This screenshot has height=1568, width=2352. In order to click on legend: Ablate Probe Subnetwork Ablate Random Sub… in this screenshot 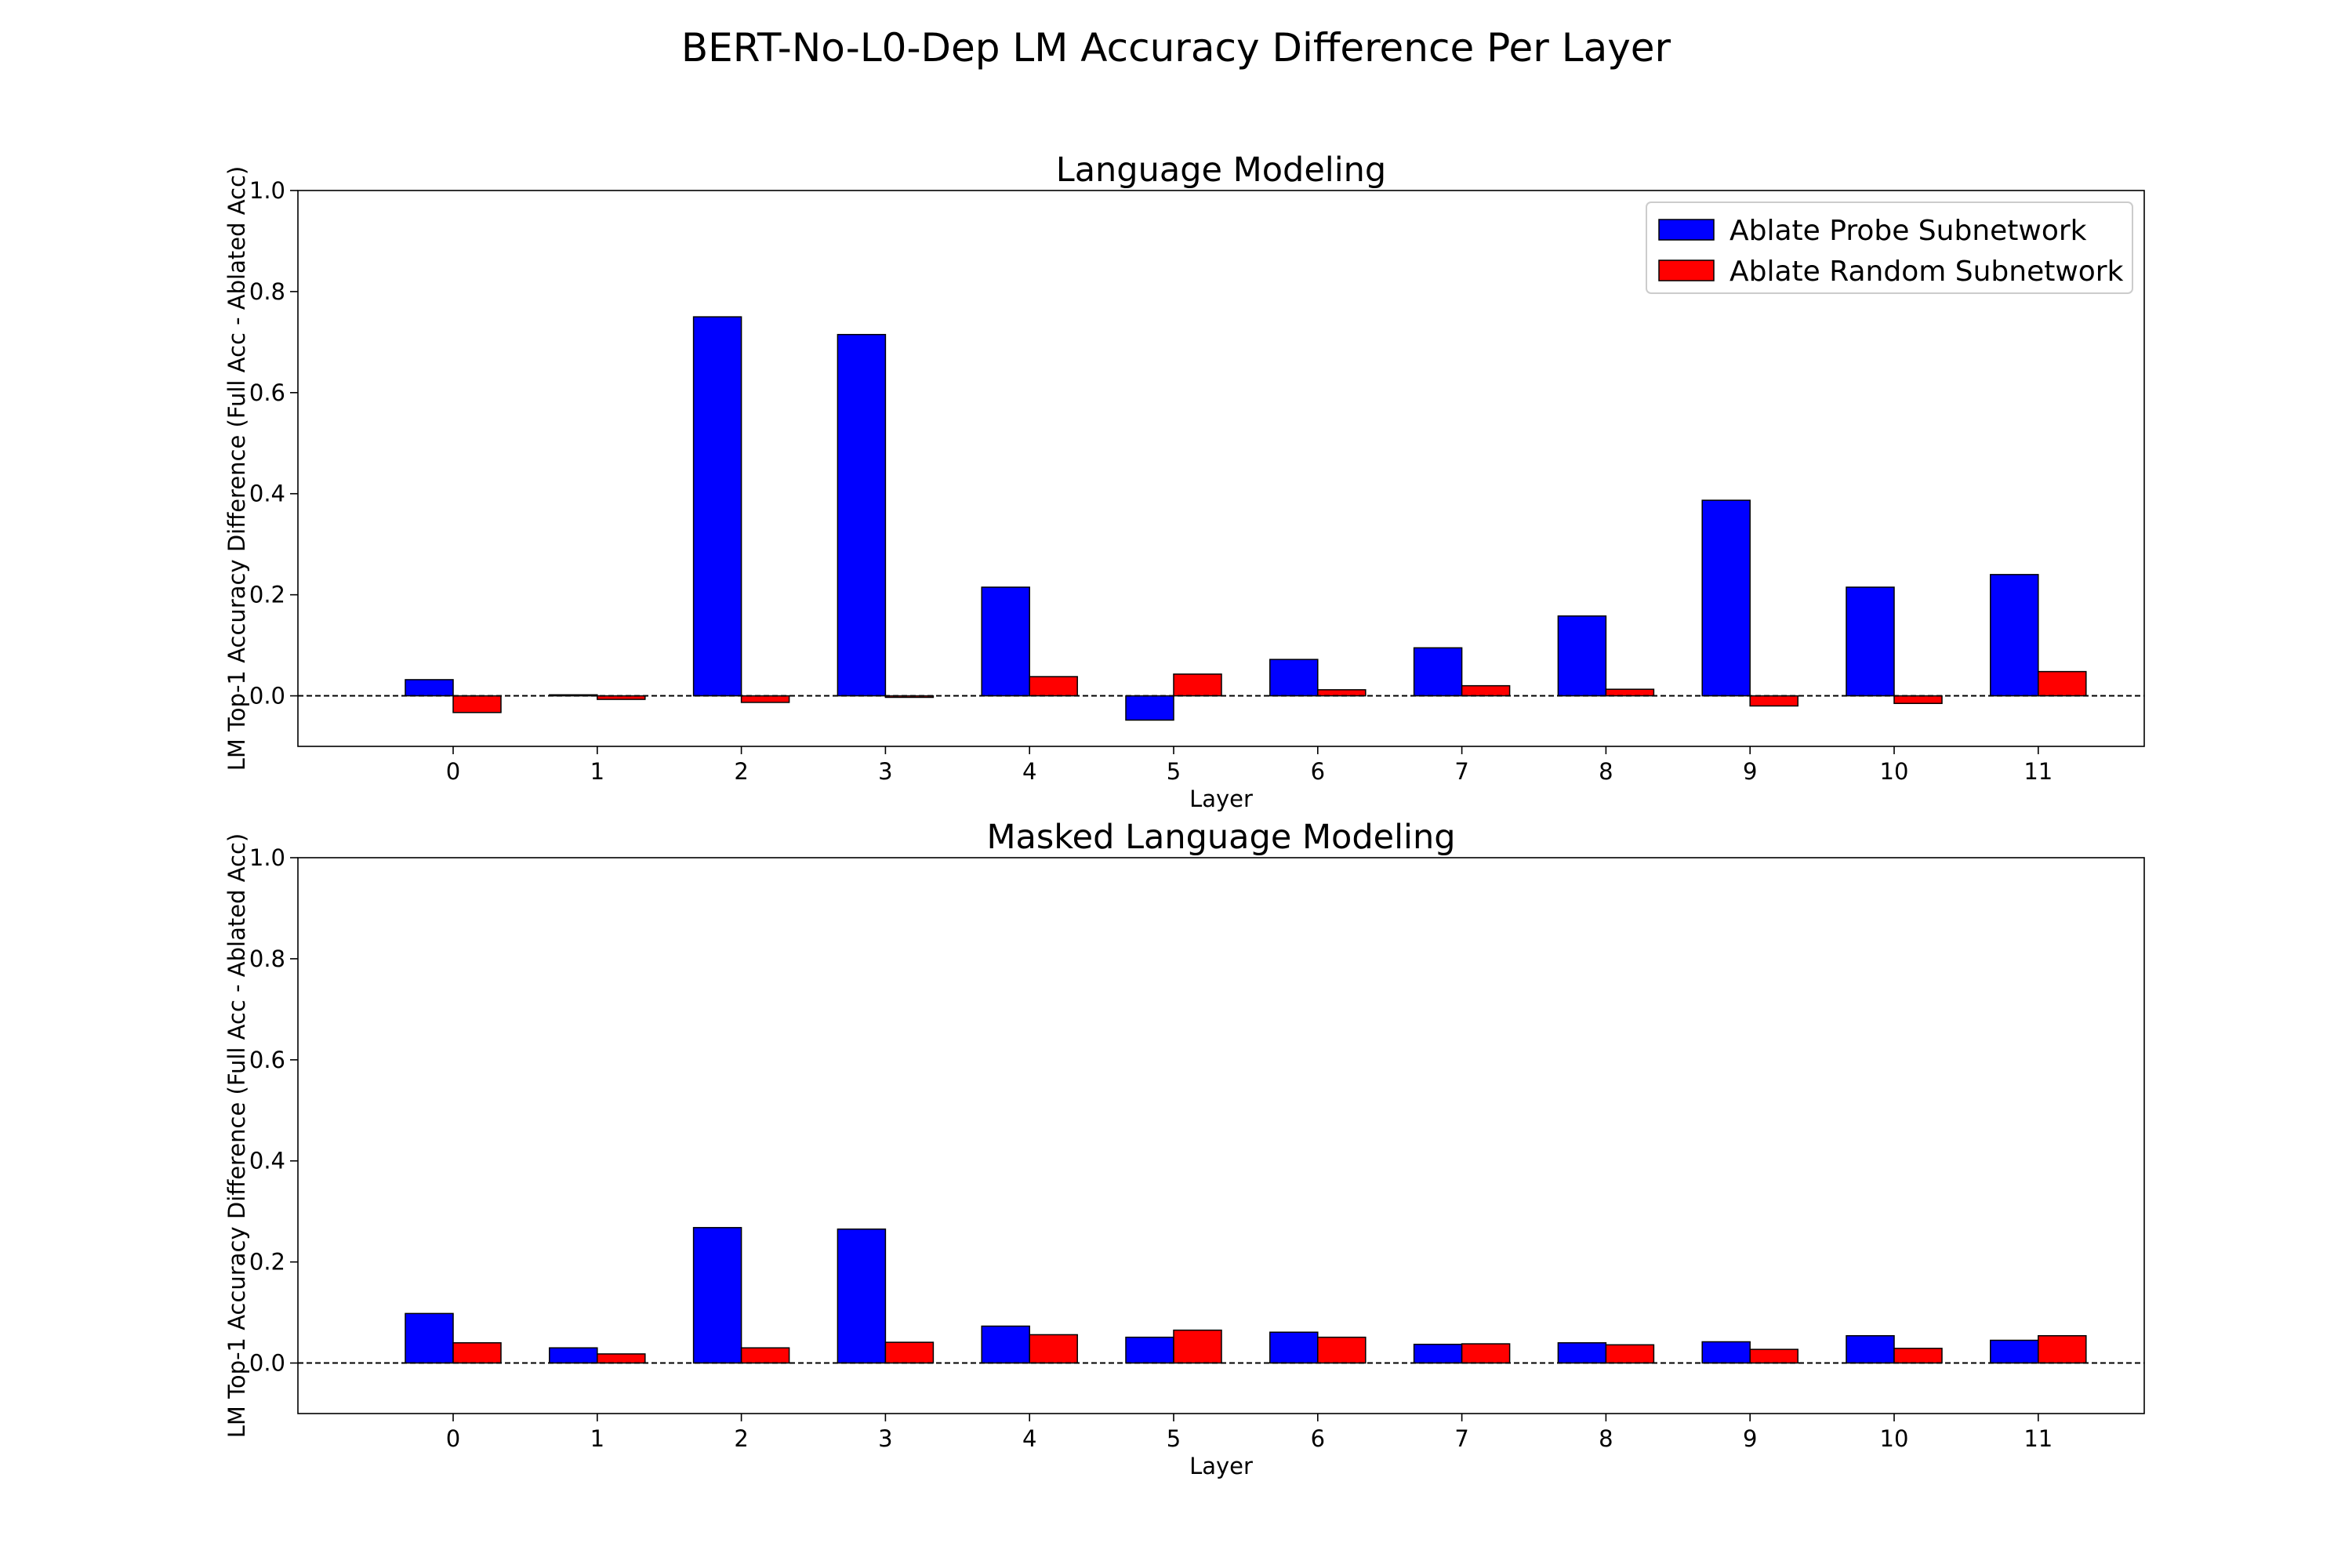, I will do `click(1889, 248)`.